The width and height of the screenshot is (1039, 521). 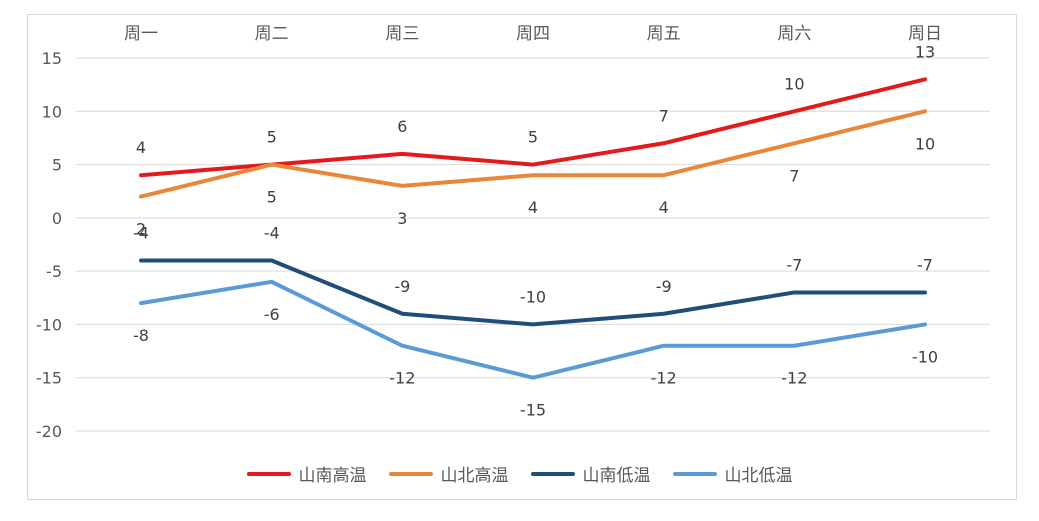 I want to click on y-tick-label: -15, so click(x=49, y=378).